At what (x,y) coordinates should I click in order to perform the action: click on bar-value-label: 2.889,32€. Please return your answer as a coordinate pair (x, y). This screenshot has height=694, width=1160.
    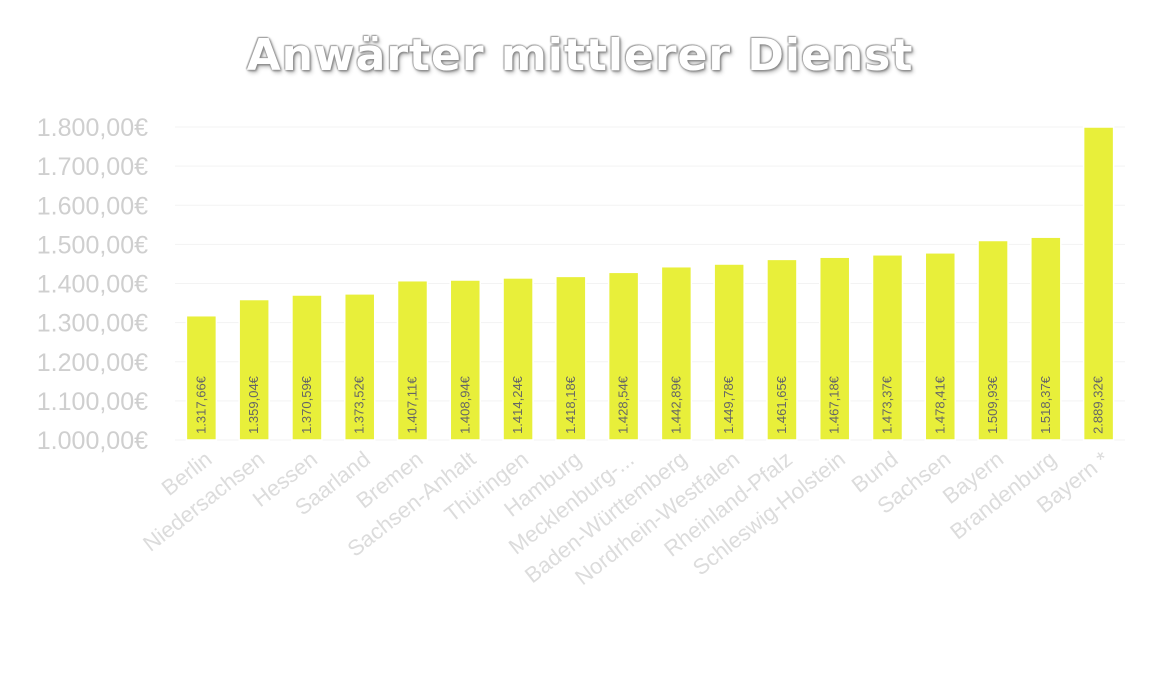
    Looking at the image, I should click on (1098, 404).